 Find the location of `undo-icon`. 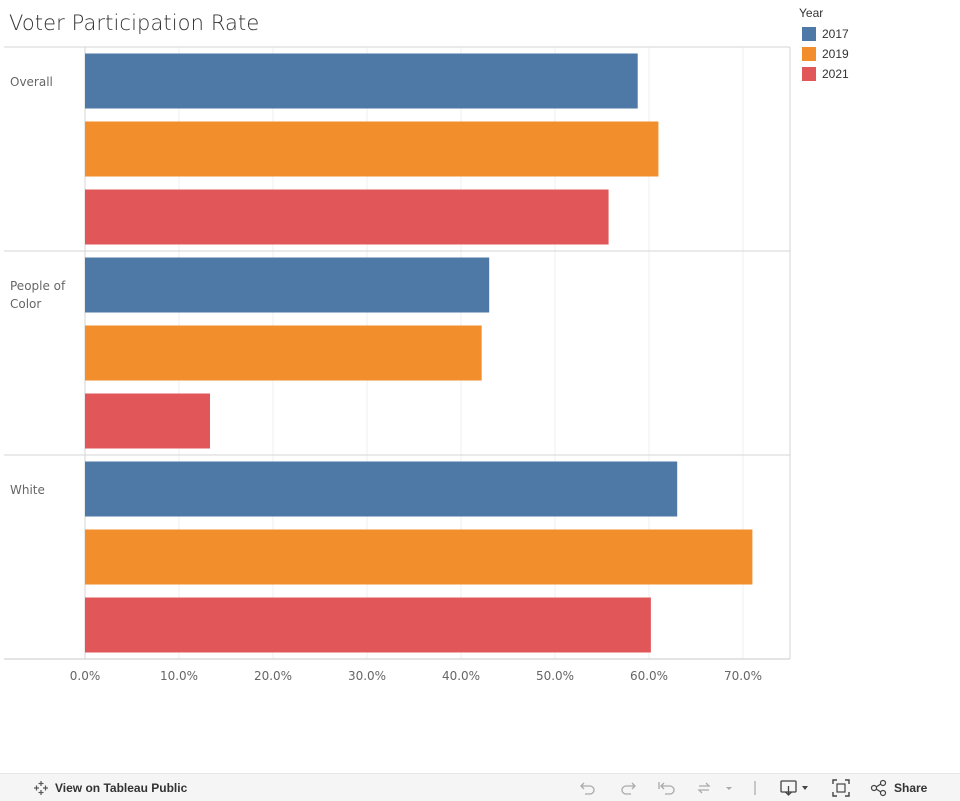

undo-icon is located at coordinates (588, 788).